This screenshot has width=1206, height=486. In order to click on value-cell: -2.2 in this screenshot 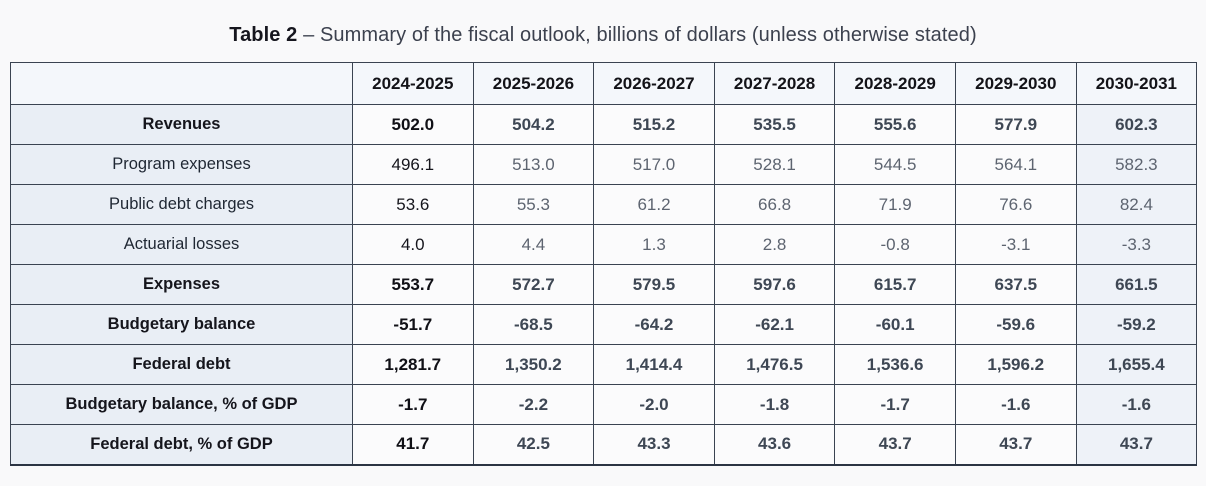, I will do `click(533, 404)`.